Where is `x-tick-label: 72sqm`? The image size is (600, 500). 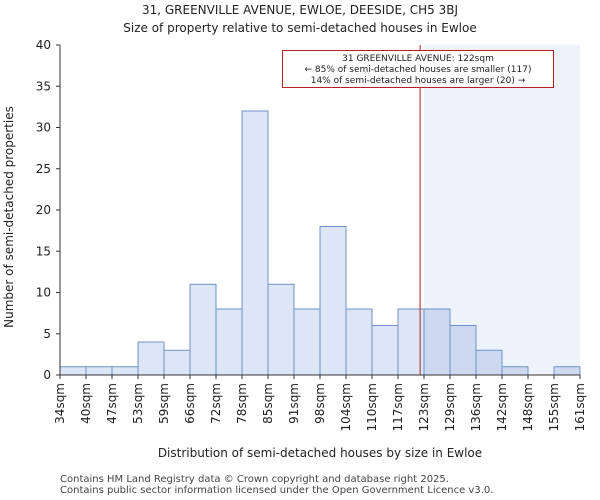
x-tick-label: 72sqm is located at coordinates (216, 403).